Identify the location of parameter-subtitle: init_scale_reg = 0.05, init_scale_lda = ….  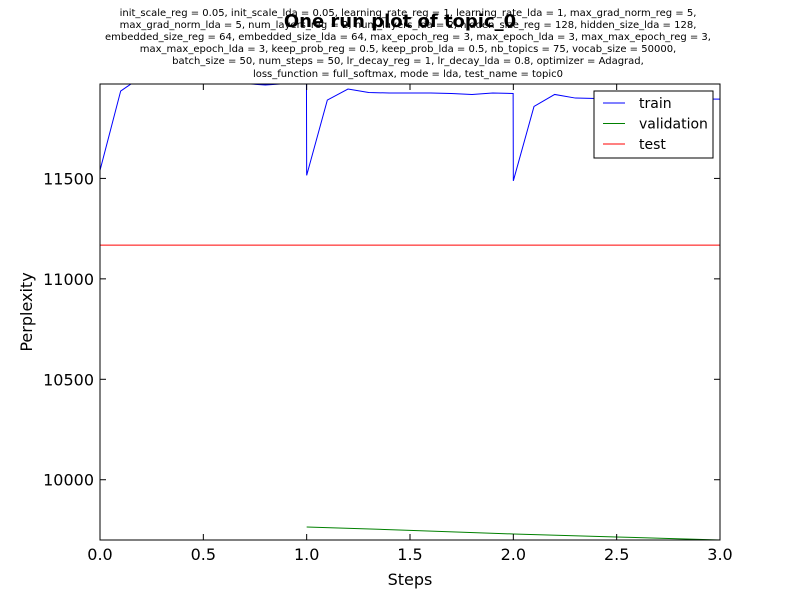
(408, 44).